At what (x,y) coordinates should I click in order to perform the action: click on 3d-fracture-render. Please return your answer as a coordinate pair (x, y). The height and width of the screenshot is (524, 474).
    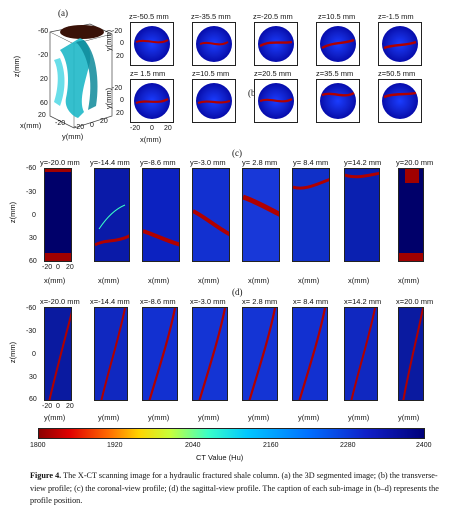
    Looking at the image, I should click on (81, 76).